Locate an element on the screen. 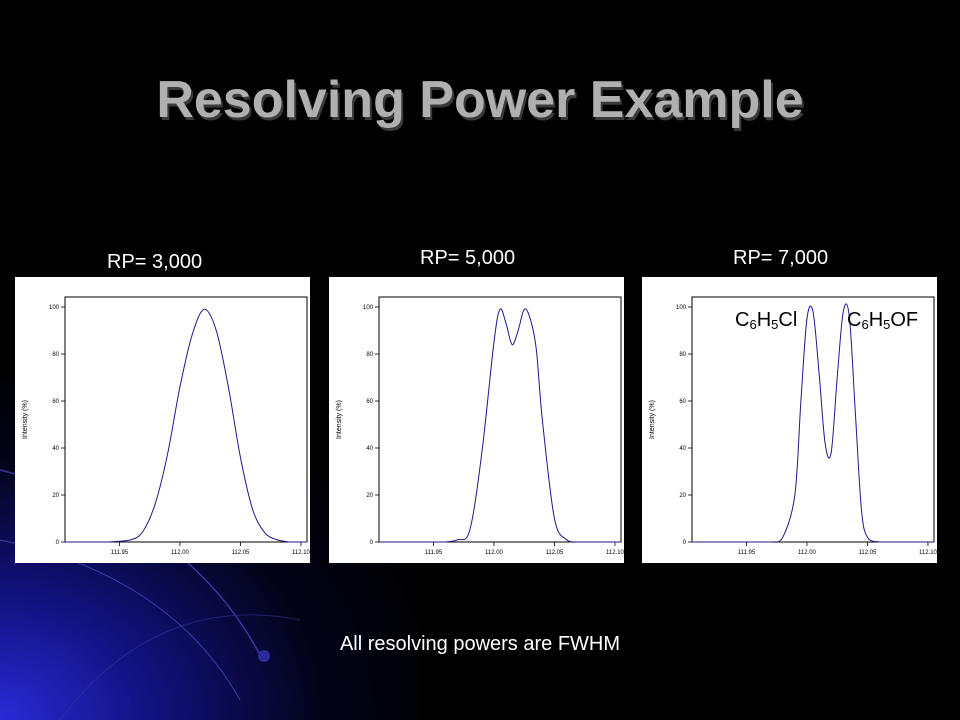 The width and height of the screenshot is (960, 720). species-label-fluorophenol: C6H5OF is located at coordinates (883, 320).